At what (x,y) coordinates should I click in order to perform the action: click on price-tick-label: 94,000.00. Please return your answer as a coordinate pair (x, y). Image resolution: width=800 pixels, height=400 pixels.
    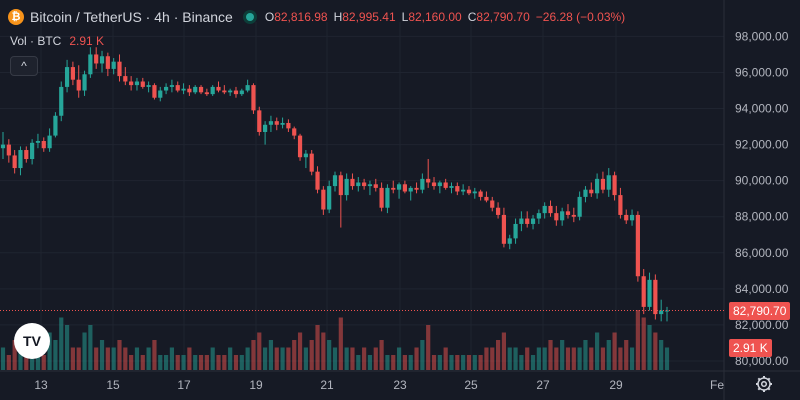
    Looking at the image, I should click on (762, 109).